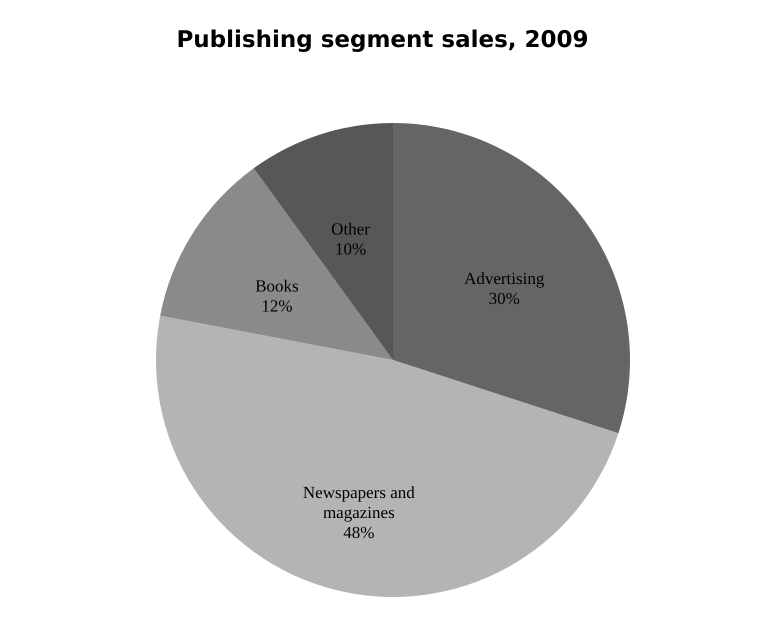 This screenshot has height=623, width=765. I want to click on slice-label: Books, so click(277, 286).